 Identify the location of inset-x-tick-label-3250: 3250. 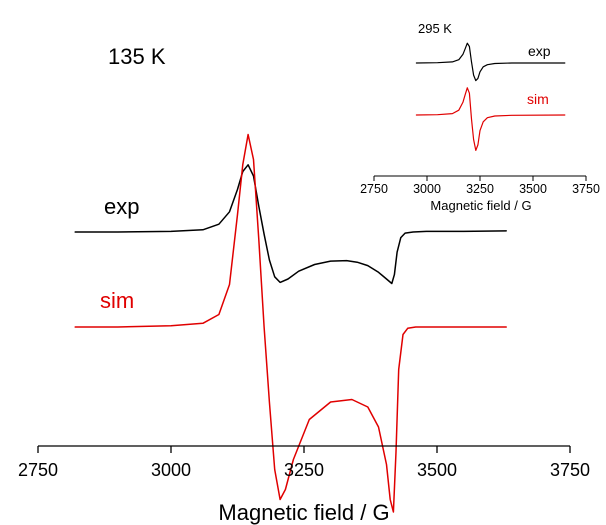
(480, 189).